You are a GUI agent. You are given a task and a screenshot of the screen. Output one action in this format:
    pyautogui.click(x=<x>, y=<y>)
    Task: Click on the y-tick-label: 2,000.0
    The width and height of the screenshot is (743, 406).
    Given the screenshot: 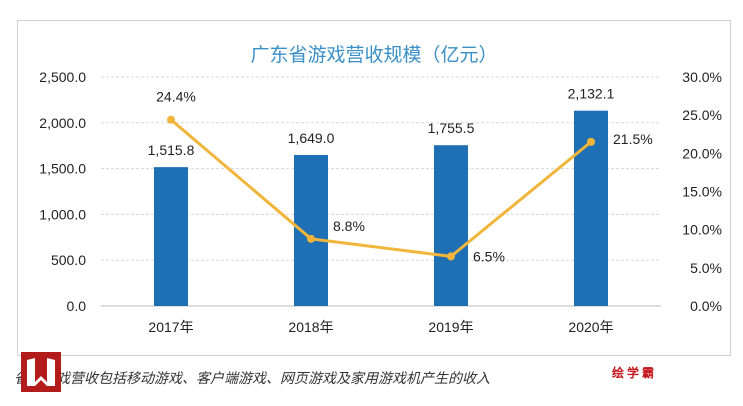 What is the action you would take?
    pyautogui.click(x=62, y=123)
    